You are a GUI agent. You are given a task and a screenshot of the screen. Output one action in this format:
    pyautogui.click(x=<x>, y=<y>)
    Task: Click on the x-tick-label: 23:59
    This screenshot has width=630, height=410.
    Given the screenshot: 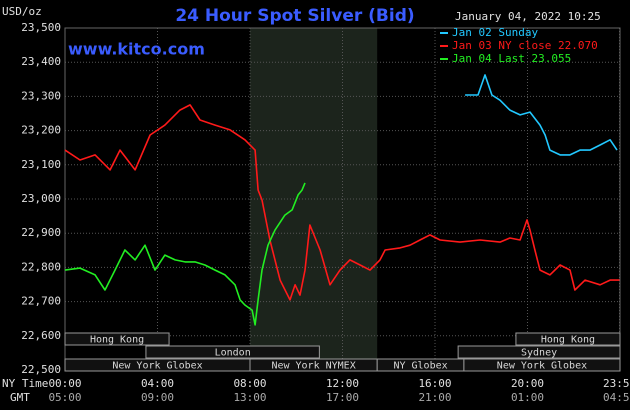 What is the action you would take?
    pyautogui.click(x=616, y=383)
    